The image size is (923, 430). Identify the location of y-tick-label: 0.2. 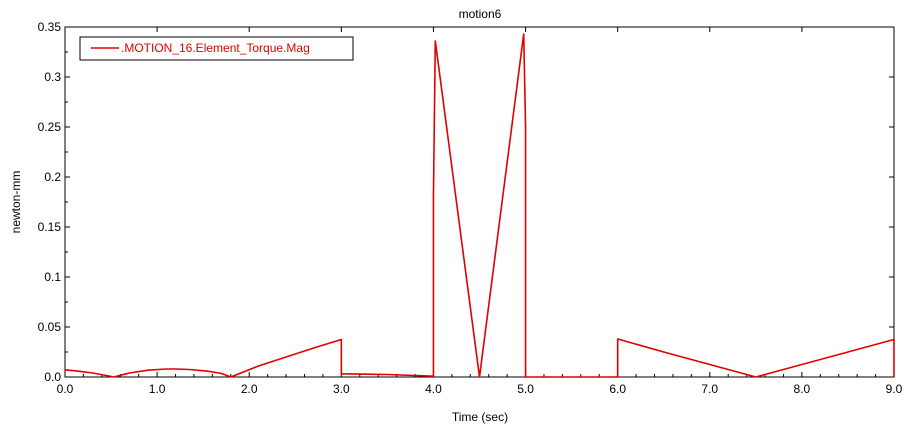
(52, 177).